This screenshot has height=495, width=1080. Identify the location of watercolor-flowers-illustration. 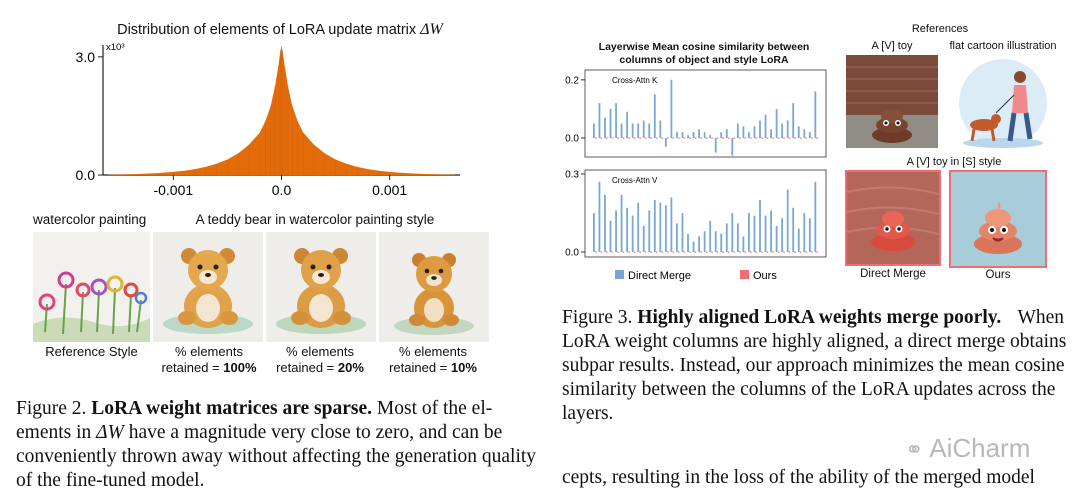
(91, 287).